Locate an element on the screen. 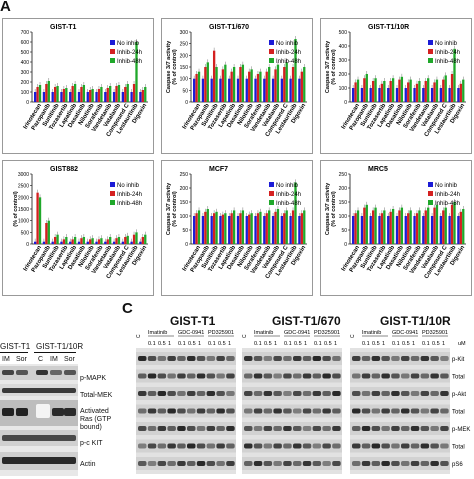  blot-left-image is located at coordinates (39, 420).